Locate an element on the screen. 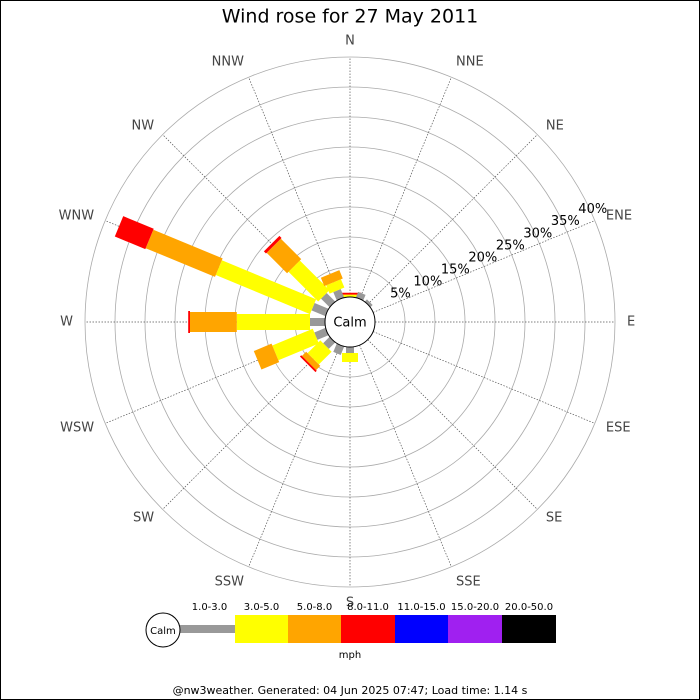 The height and width of the screenshot is (700, 700). radial-tick-label: 15% is located at coordinates (455, 269).